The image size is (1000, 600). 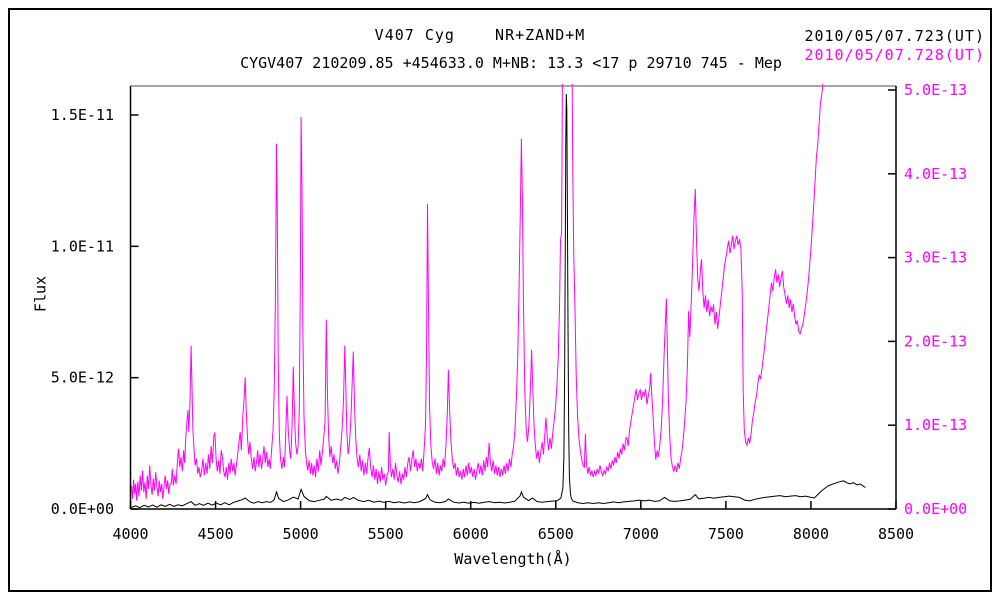 What do you see at coordinates (935, 509) in the screenshot?
I see `y-right-tick-label: 0.0E+00` at bounding box center [935, 509].